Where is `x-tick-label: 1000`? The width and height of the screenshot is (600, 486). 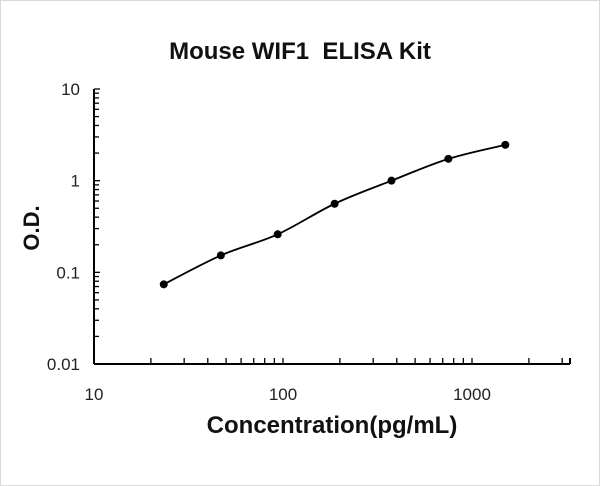 x-tick-label: 1000 is located at coordinates (472, 394).